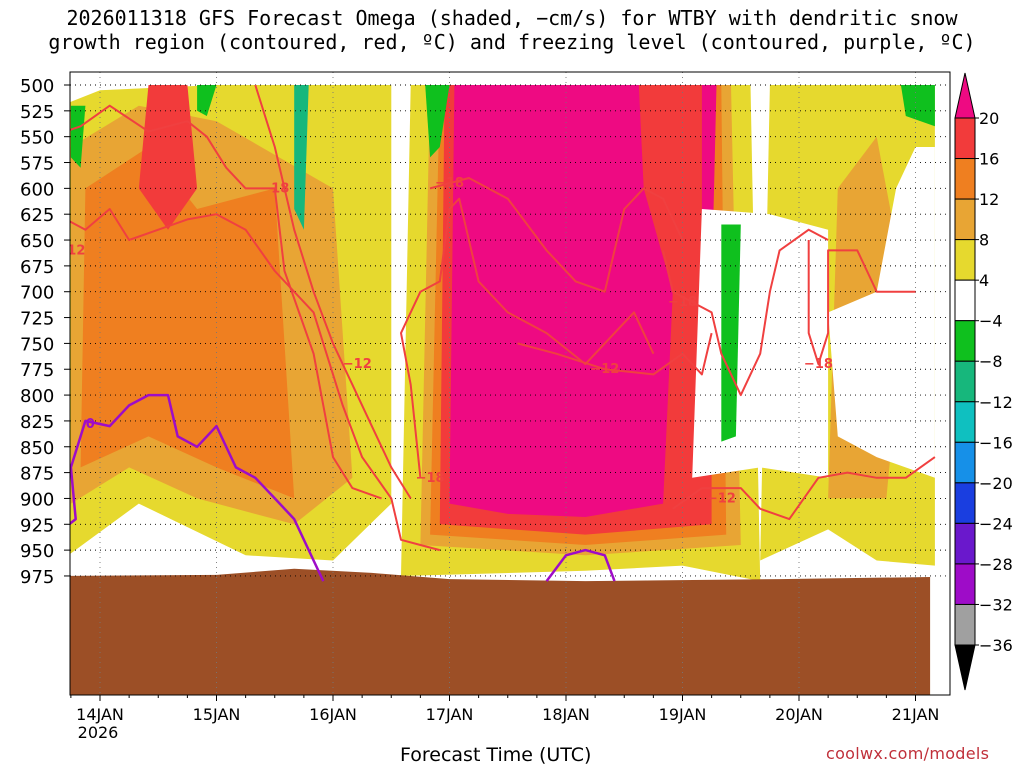 The image size is (1024, 768). I want to click on y-tick-label-525: 525, so click(37, 112).